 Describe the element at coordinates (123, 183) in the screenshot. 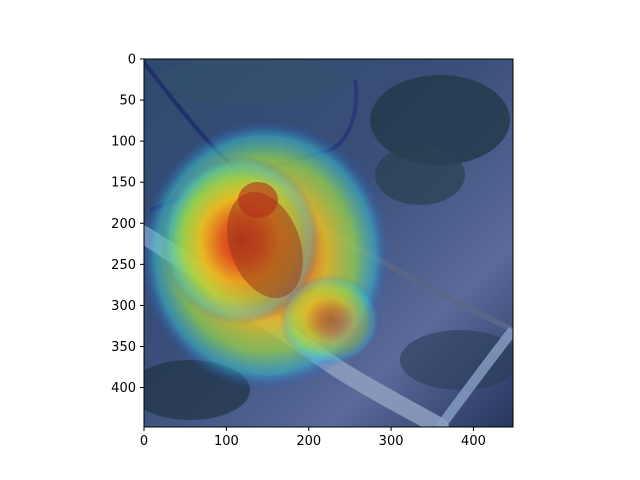

I see `y-tick-label: 150` at that location.